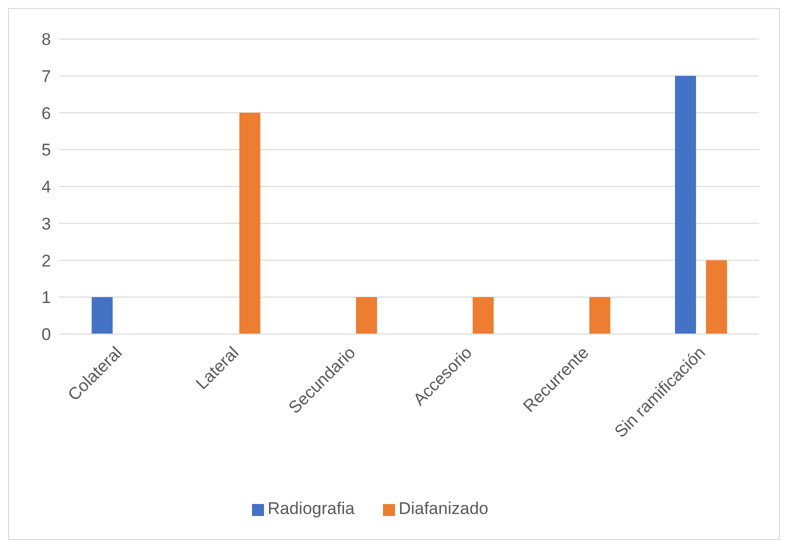  What do you see at coordinates (46, 76) in the screenshot?
I see `y-tick-label: 7` at bounding box center [46, 76].